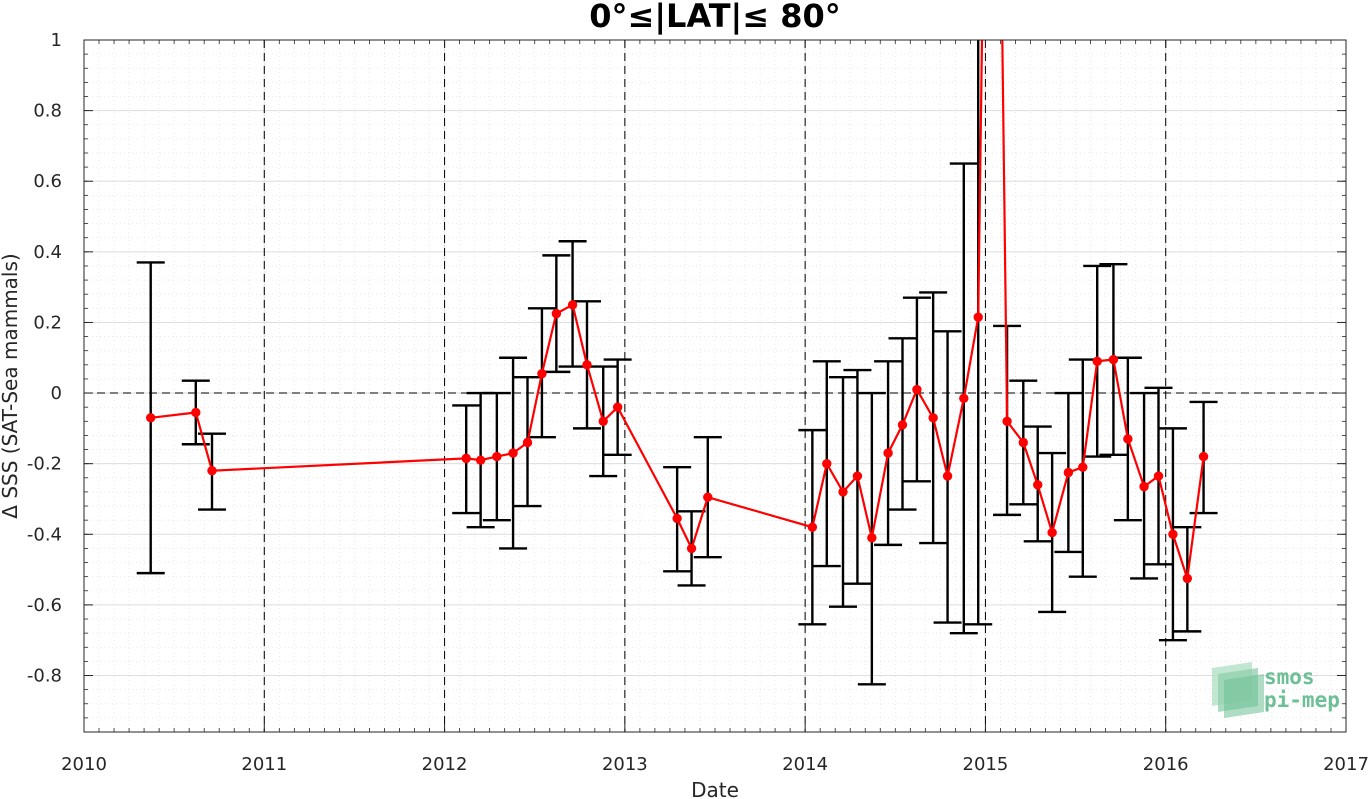 The image size is (1371, 799). I want to click on y-tick-label: -0.2, so click(44, 464).